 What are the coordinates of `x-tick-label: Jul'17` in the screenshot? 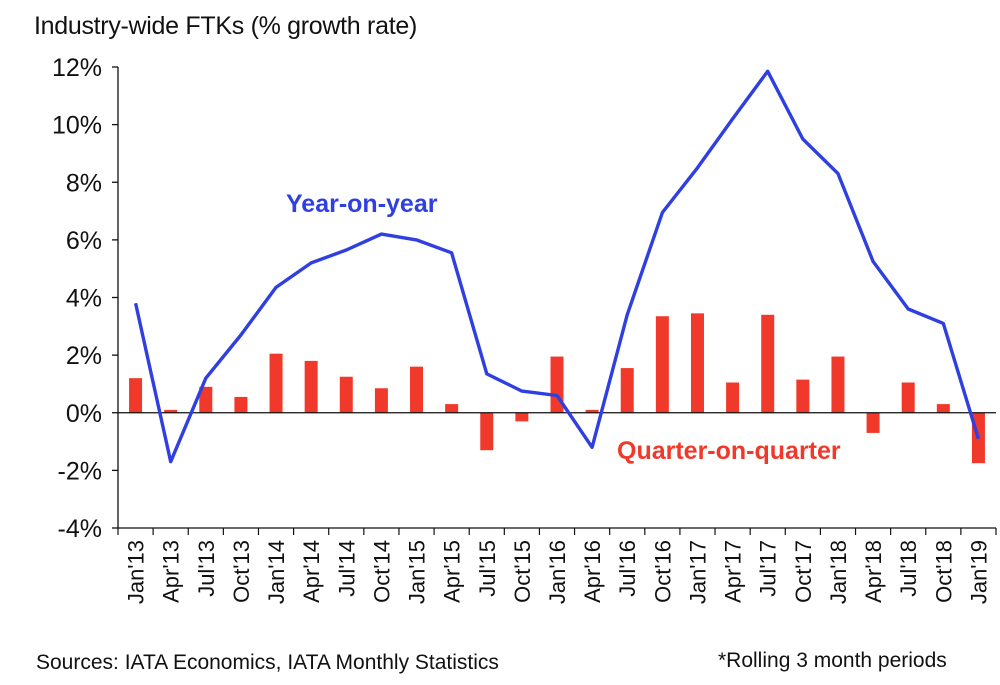 It's located at (768, 568).